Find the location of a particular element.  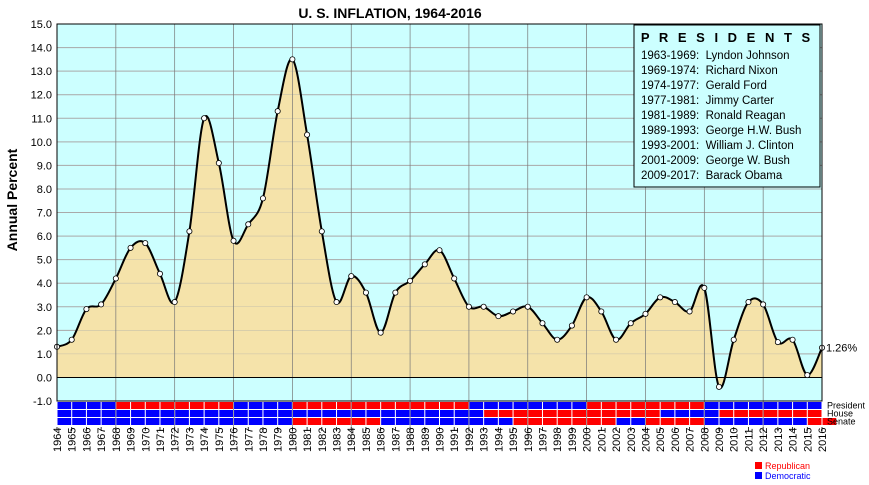

data-point-1978 is located at coordinates (262, 198).